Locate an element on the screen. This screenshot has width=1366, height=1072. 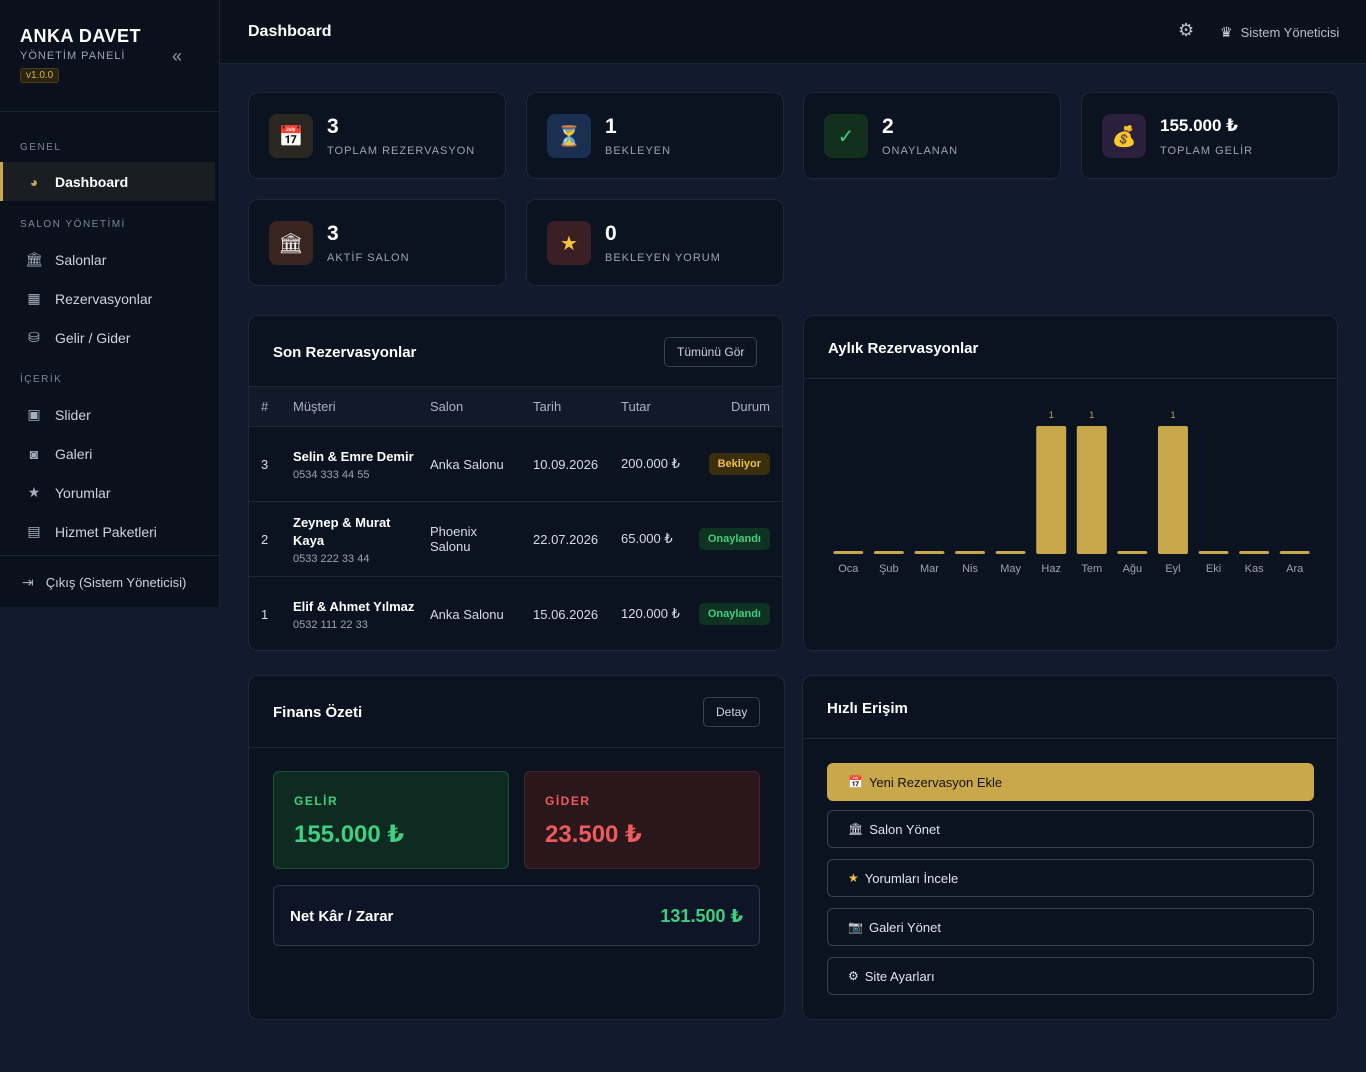
tick-label: Tem is located at coordinates (1091, 569).